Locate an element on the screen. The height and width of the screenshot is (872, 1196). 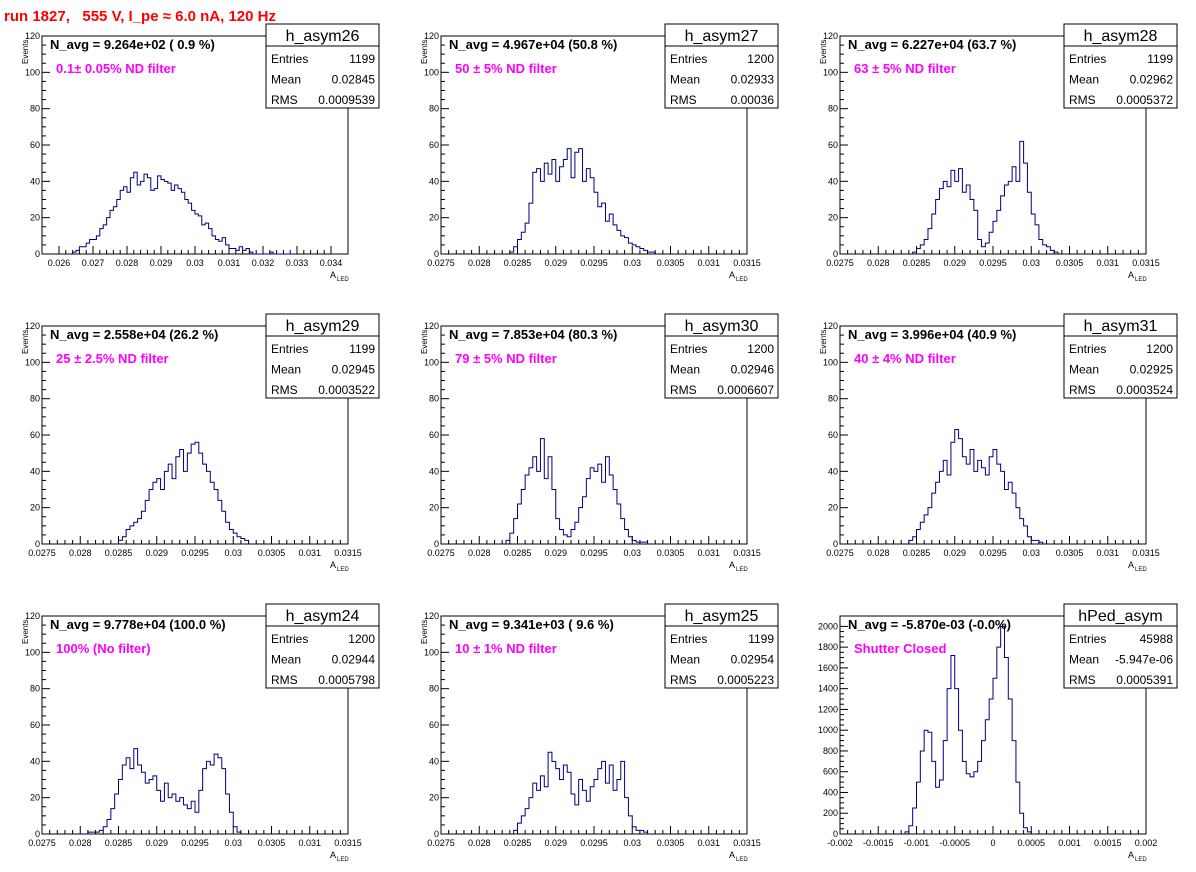
x-tick-label: -0.001 is located at coordinates (917, 843).